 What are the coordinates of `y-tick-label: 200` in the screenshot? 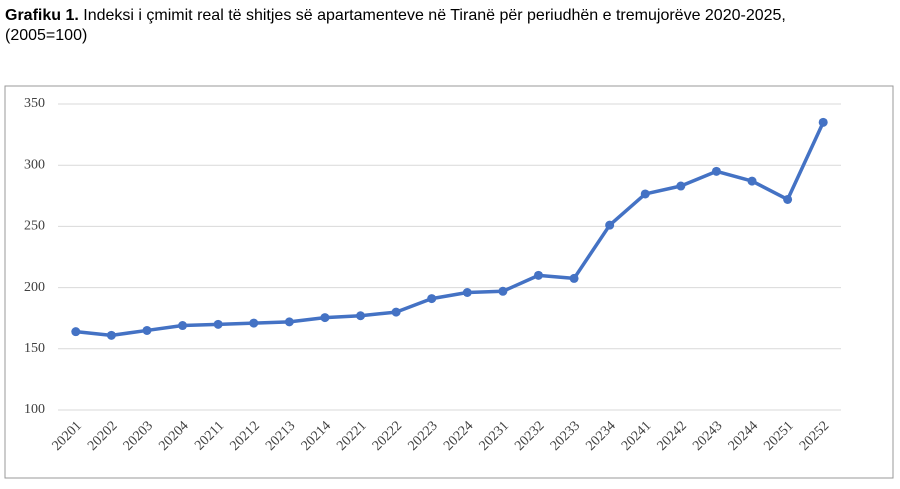 It's located at (34, 287).